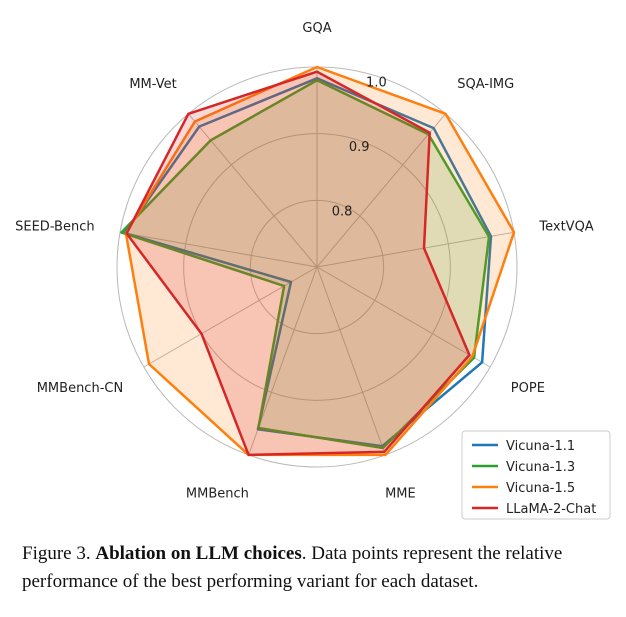  I want to click on axis-label: MM-Vet, so click(152, 84).